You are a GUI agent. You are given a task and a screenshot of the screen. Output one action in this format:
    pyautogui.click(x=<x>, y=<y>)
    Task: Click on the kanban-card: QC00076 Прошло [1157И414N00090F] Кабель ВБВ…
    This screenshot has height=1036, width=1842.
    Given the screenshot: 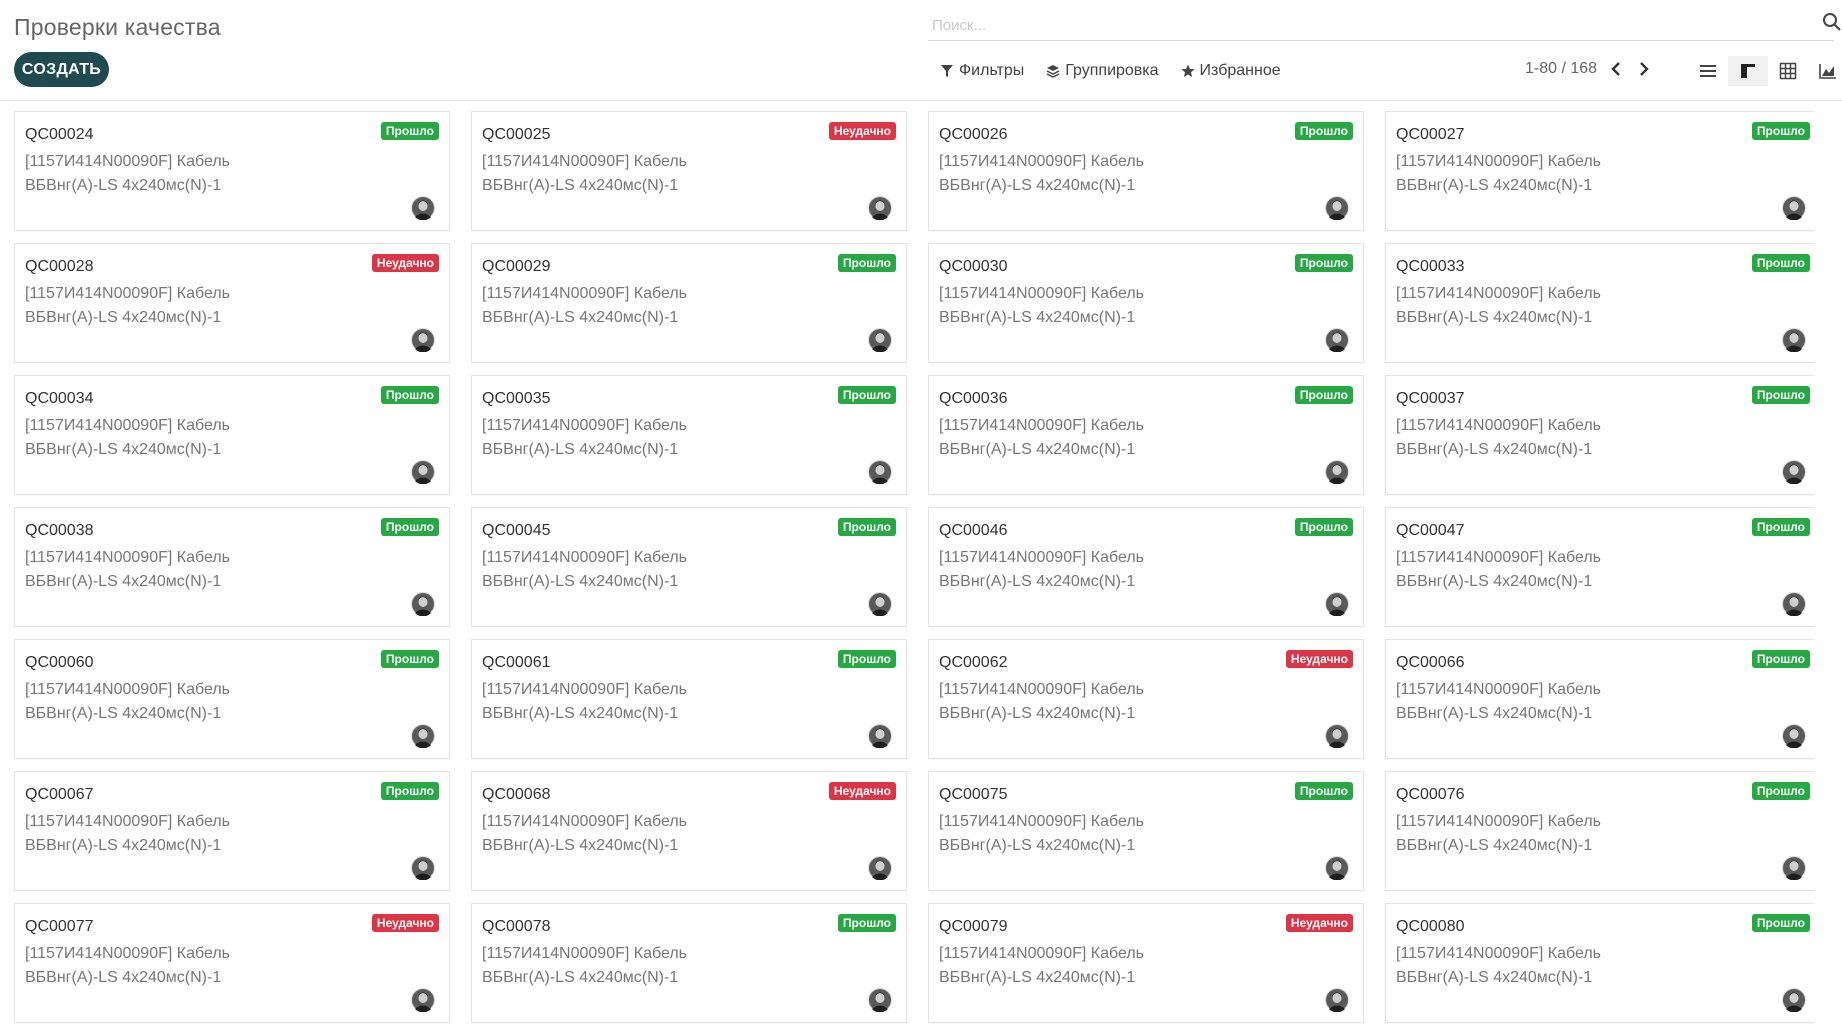 What is the action you would take?
    pyautogui.click(x=1599, y=831)
    